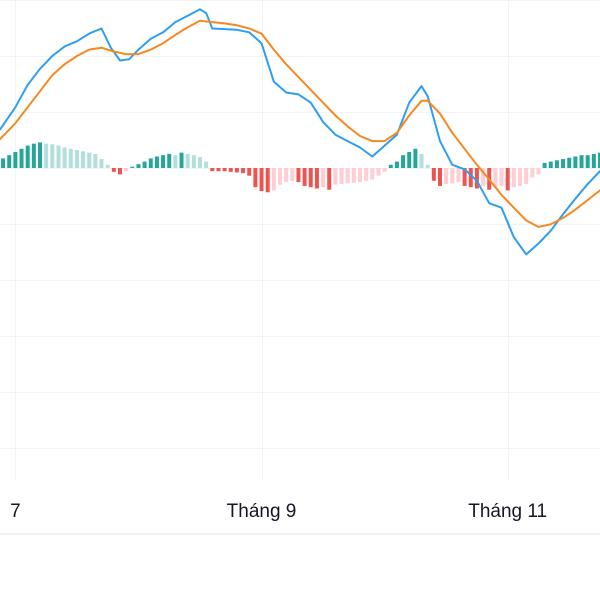  What do you see at coordinates (15, 511) in the screenshot?
I see `x-tick-label: 7` at bounding box center [15, 511].